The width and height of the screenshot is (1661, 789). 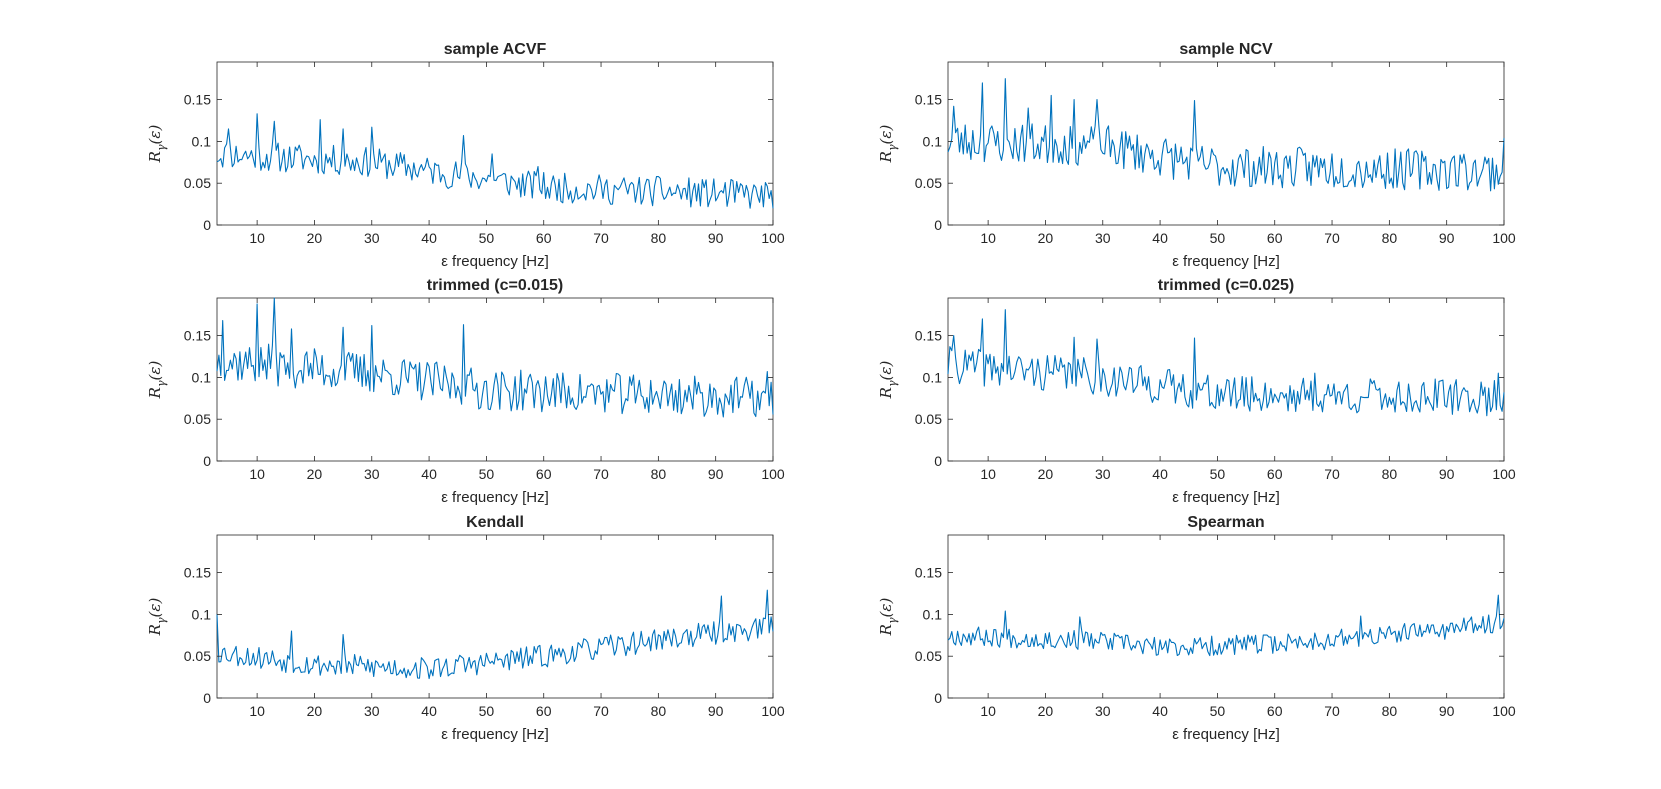 What do you see at coordinates (495, 522) in the screenshot?
I see `chart-title: Kendall` at bounding box center [495, 522].